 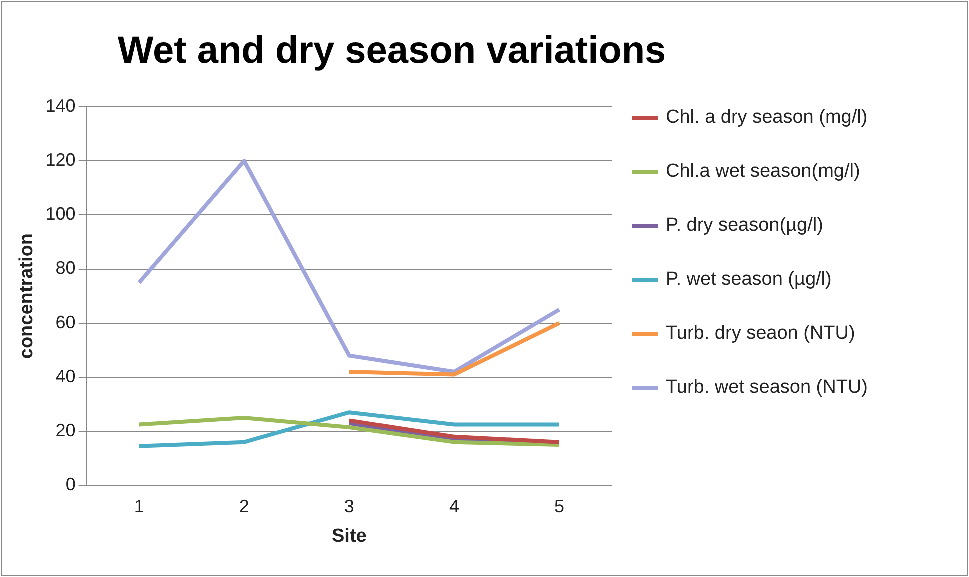 I want to click on legend-label: Turb. dry seaon (NTU), so click(x=761, y=334).